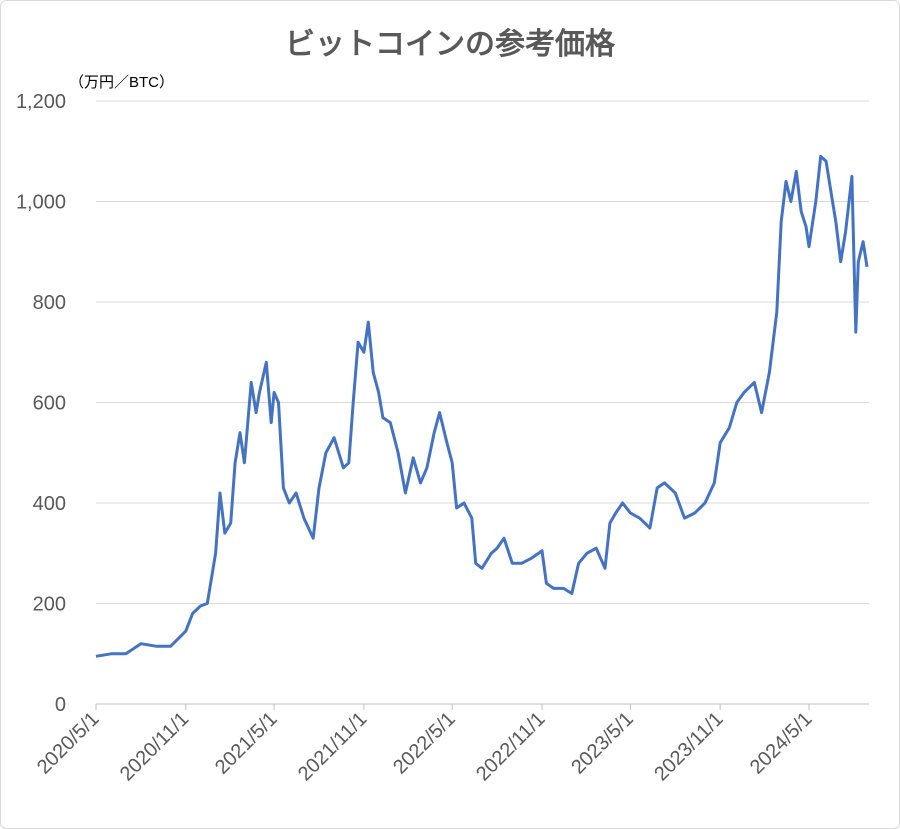 This screenshot has height=829, width=900. I want to click on y-tick-label: 600, so click(49, 404).